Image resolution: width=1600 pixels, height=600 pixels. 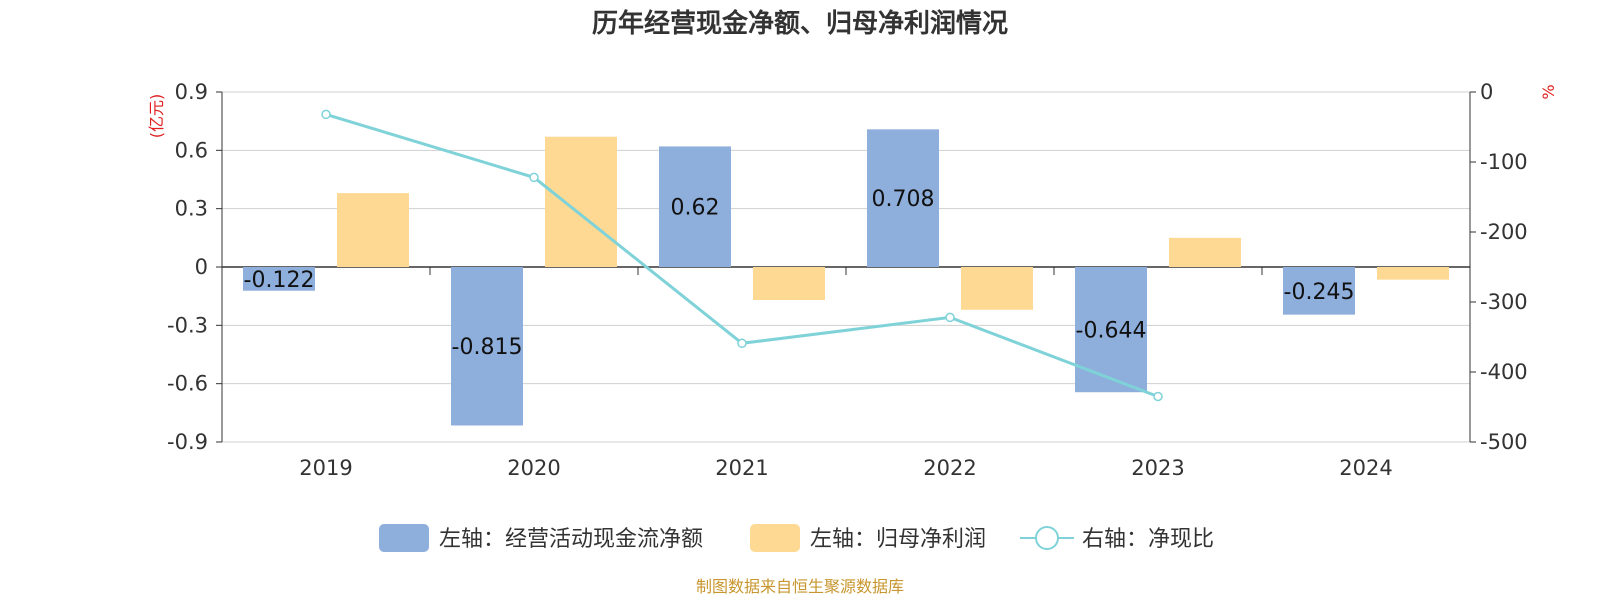 I want to click on left-tick-label: -0.6, so click(x=187, y=384).